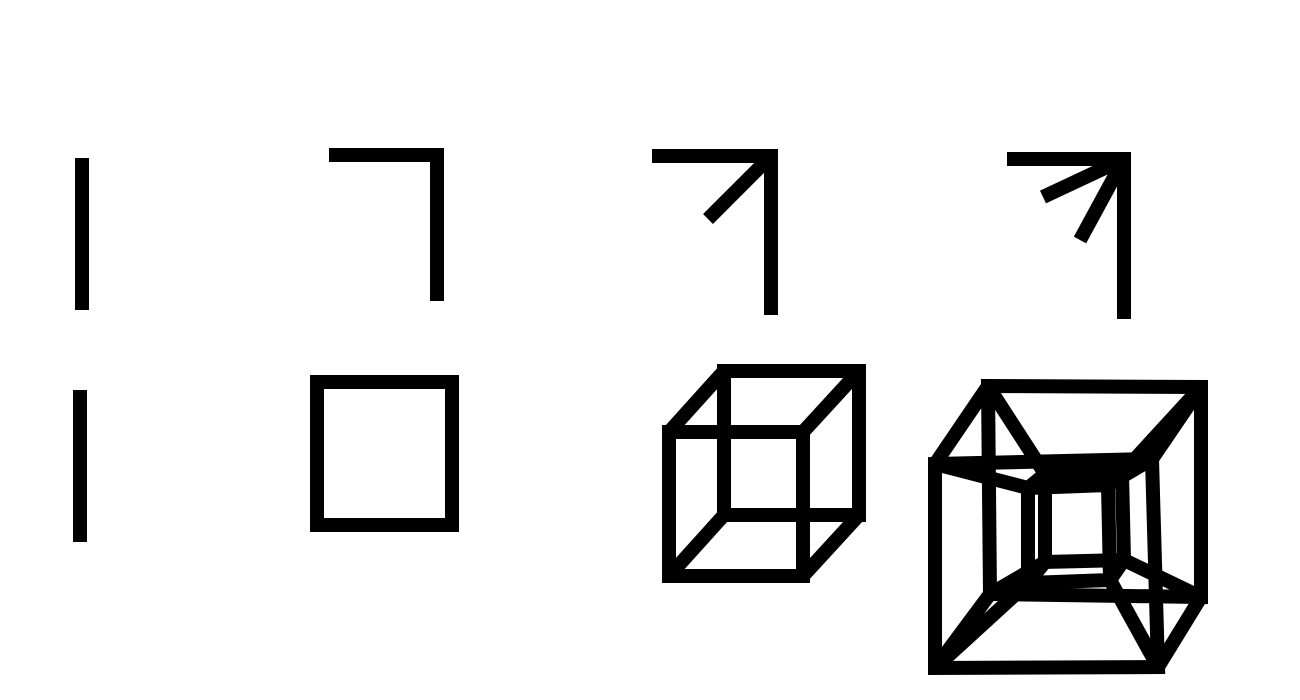 The image size is (1300, 700). What do you see at coordinates (1068, 527) in the screenshot?
I see `tesseract-figure` at bounding box center [1068, 527].